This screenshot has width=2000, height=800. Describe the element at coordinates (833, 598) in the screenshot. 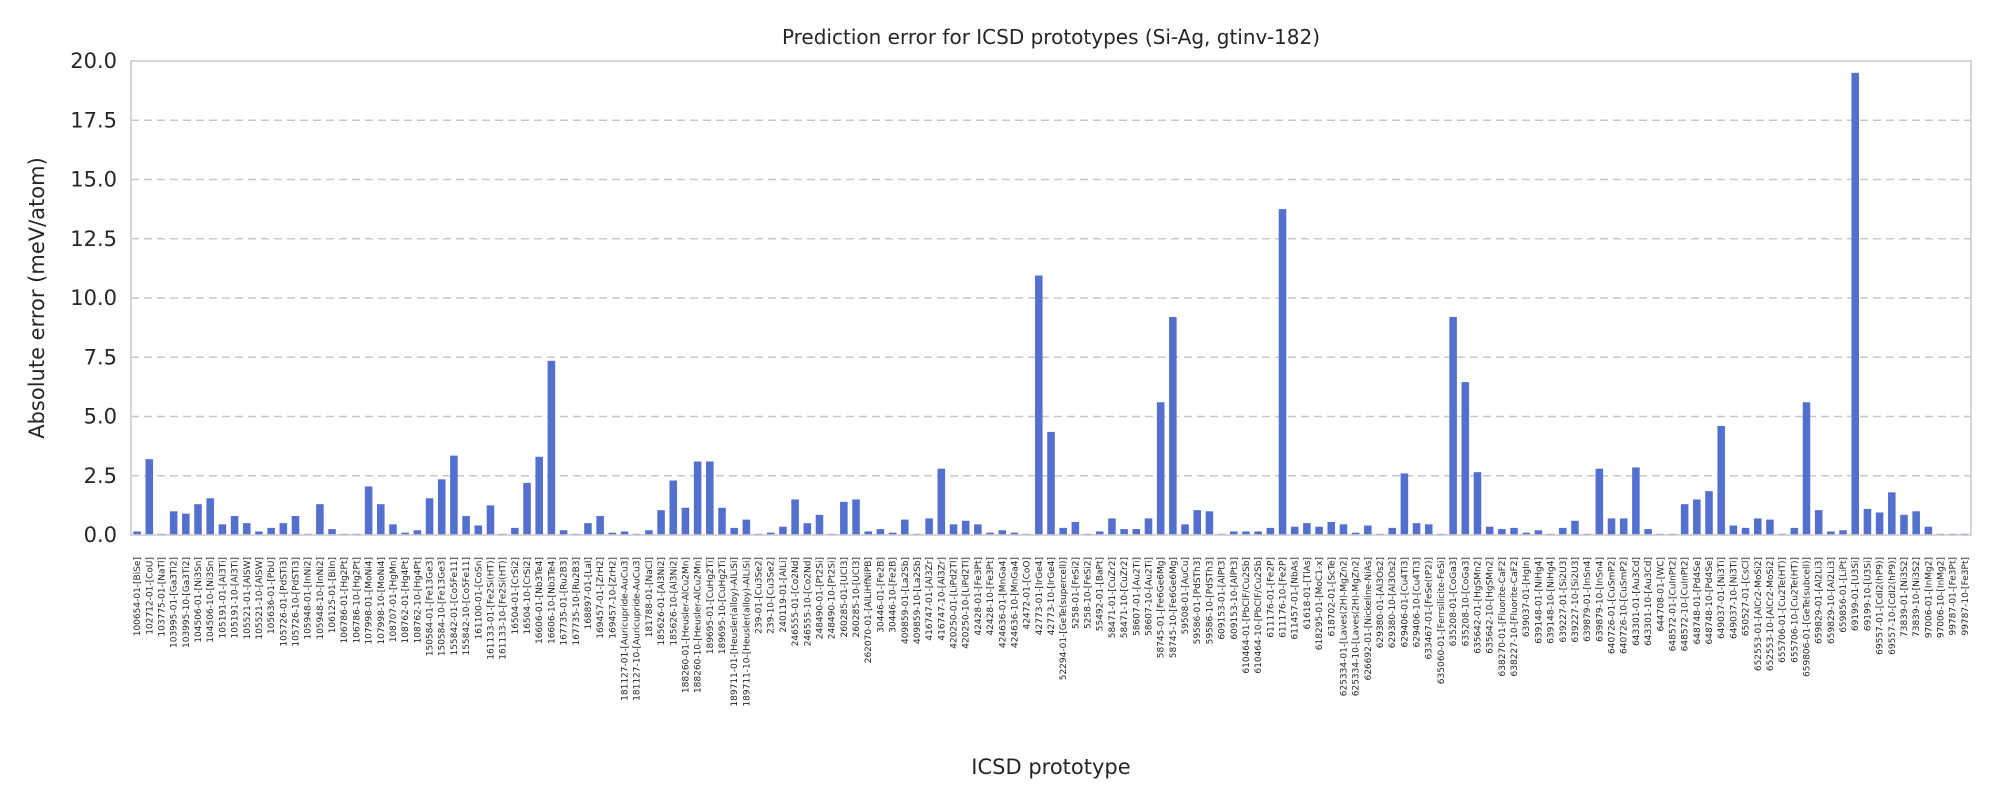

I see `x-tick-label: 248490-10-[Pt2Si]` at that location.